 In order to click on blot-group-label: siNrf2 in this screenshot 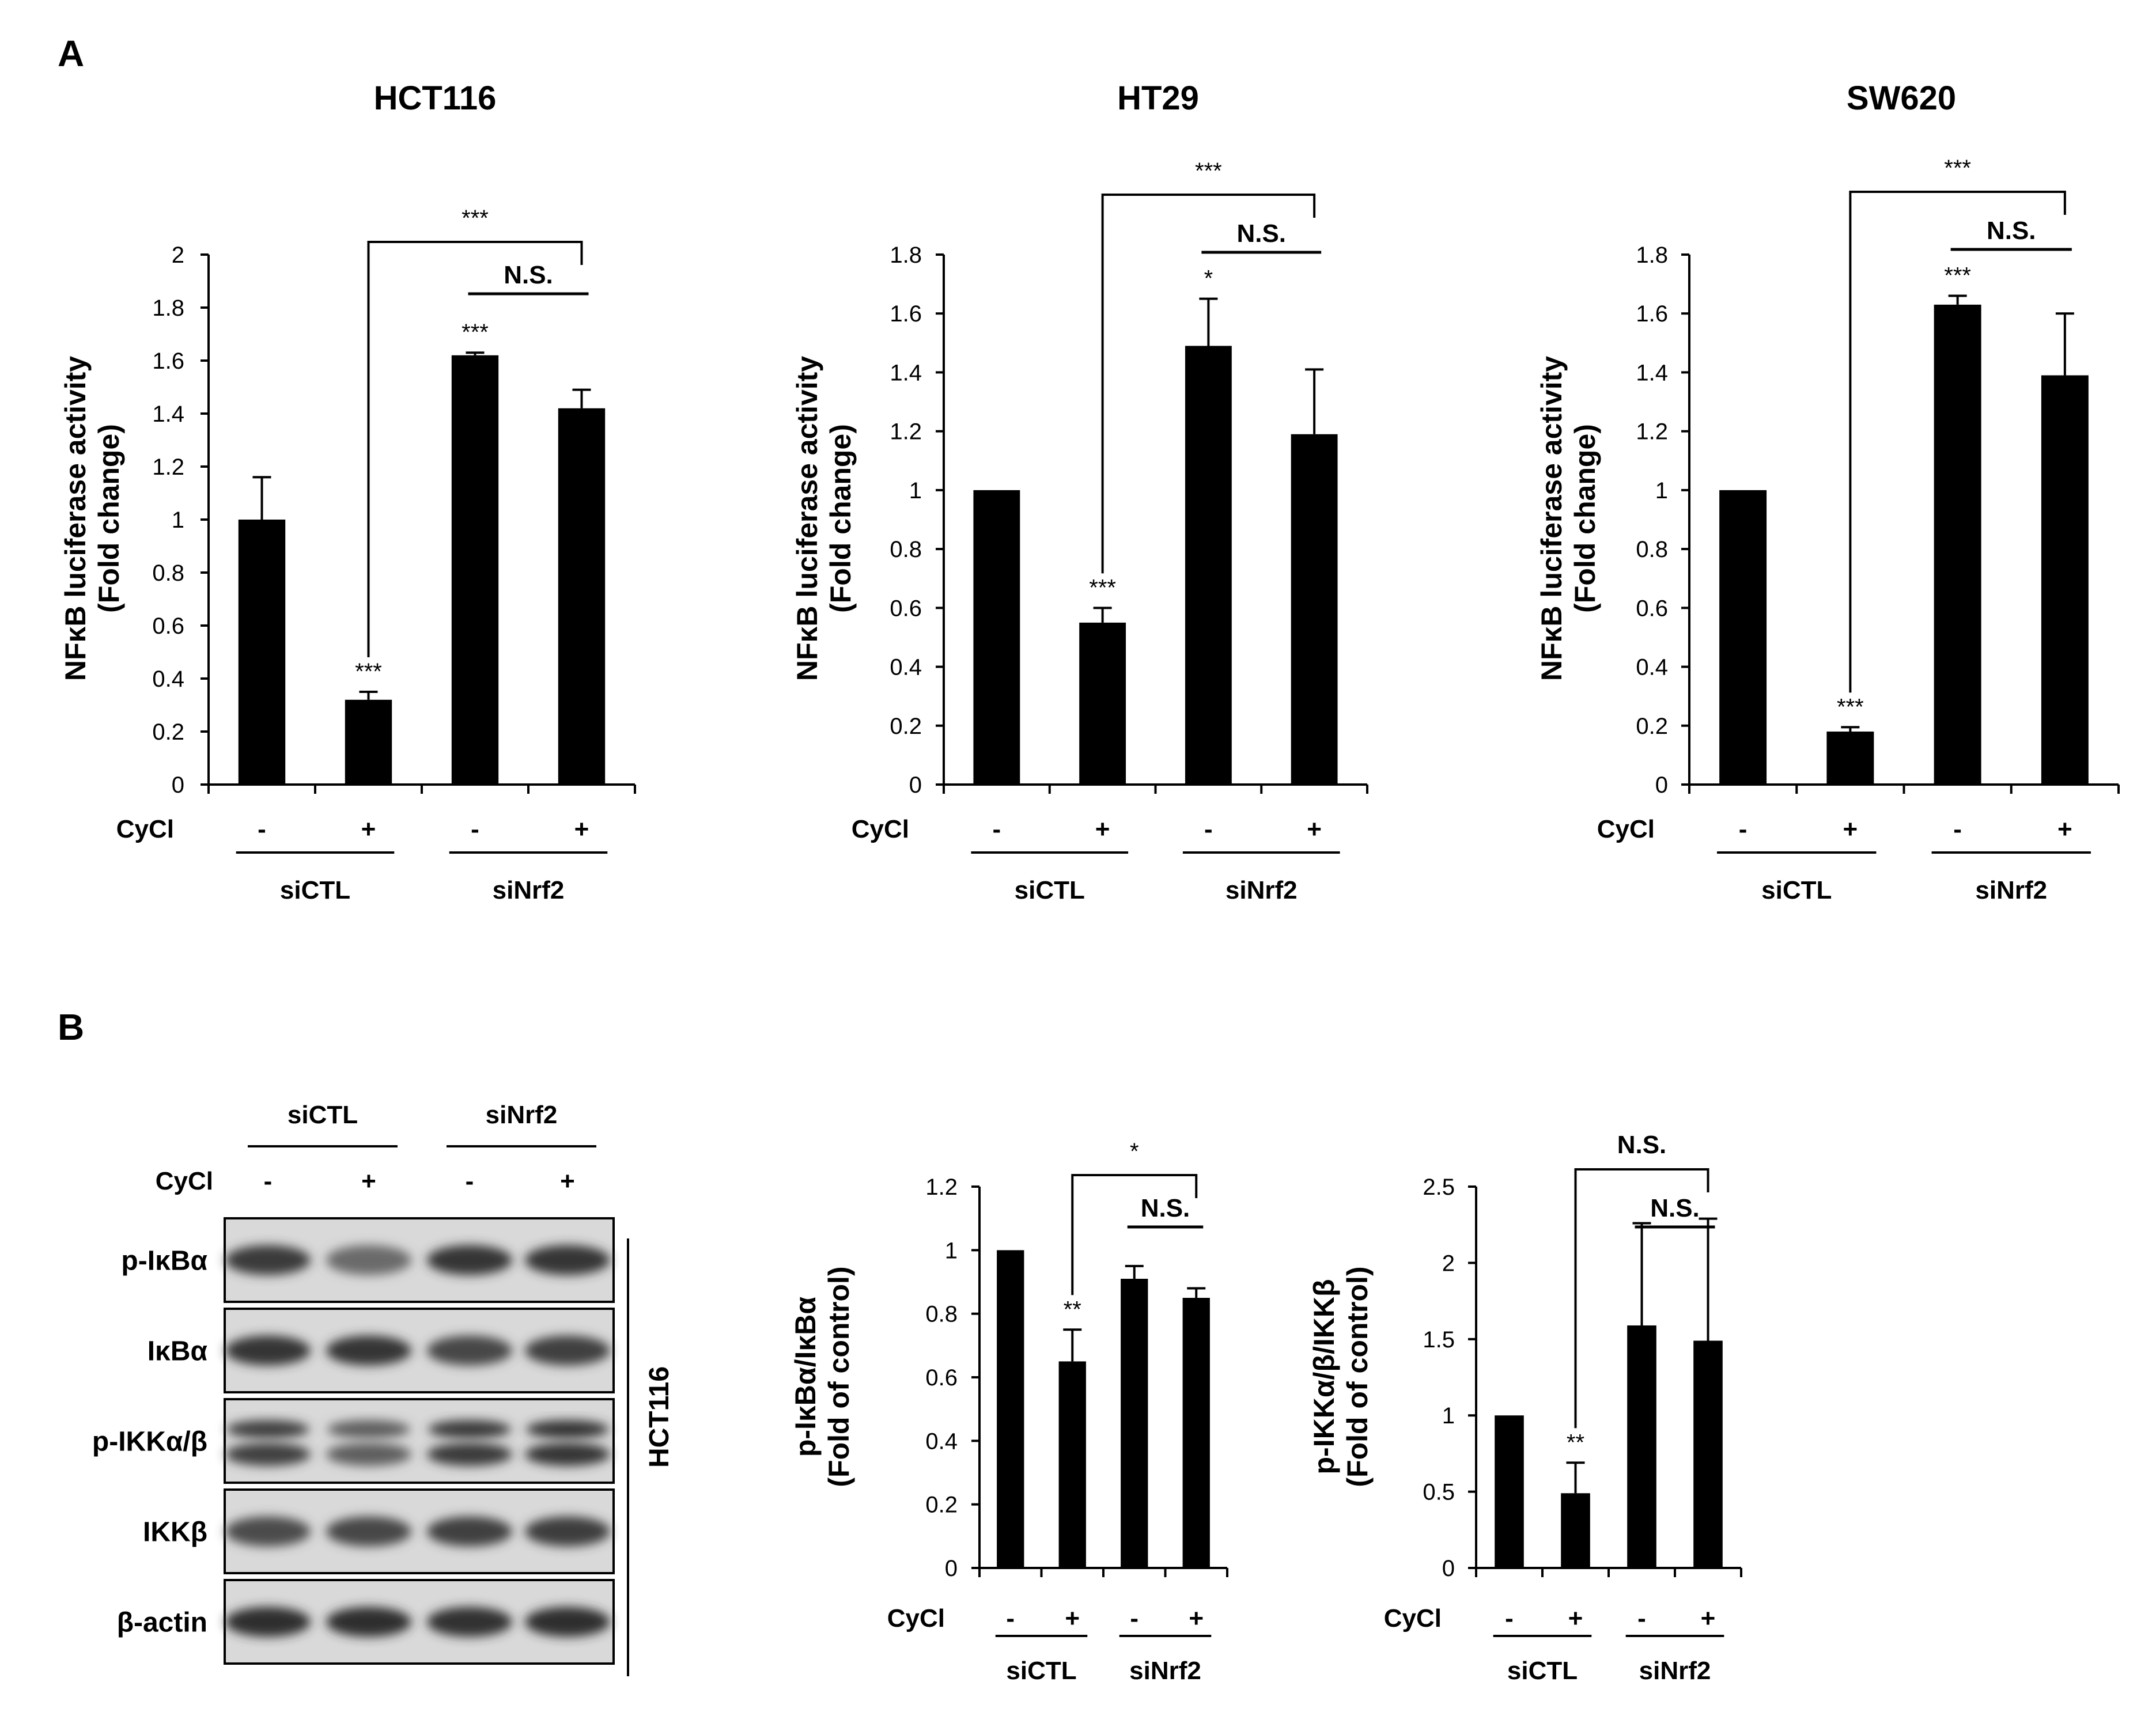, I will do `click(522, 1115)`.